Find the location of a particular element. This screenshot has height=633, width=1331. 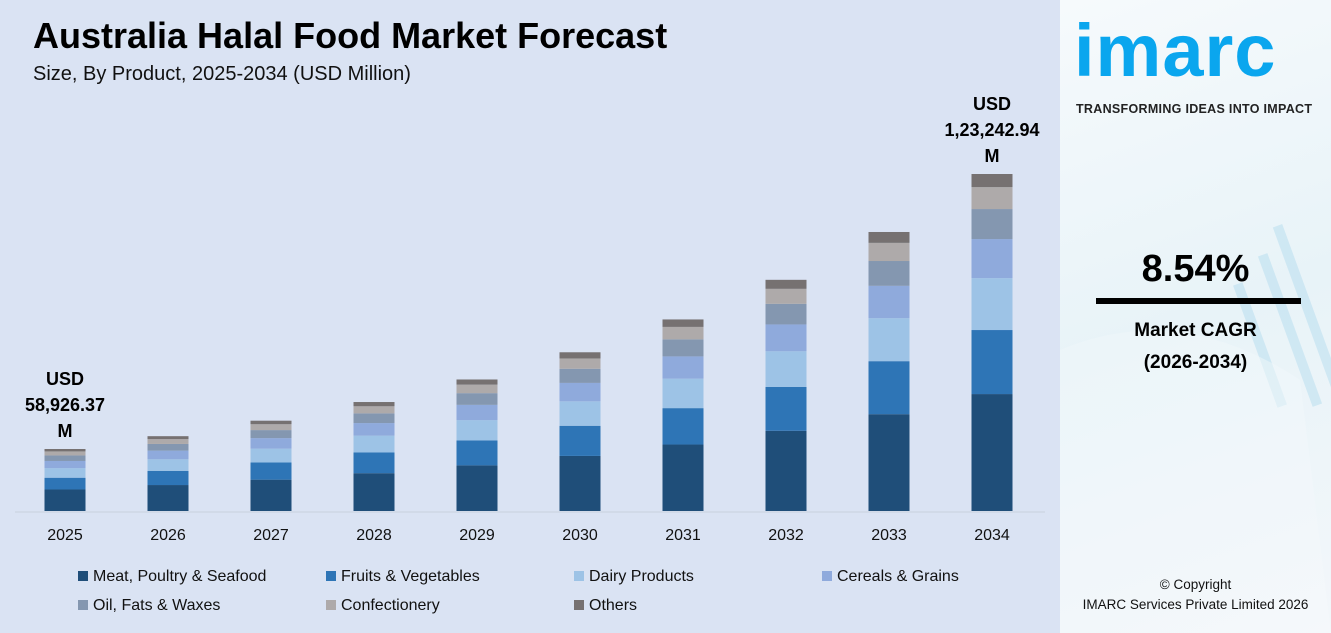

legend-item: Confectionery is located at coordinates (383, 606).